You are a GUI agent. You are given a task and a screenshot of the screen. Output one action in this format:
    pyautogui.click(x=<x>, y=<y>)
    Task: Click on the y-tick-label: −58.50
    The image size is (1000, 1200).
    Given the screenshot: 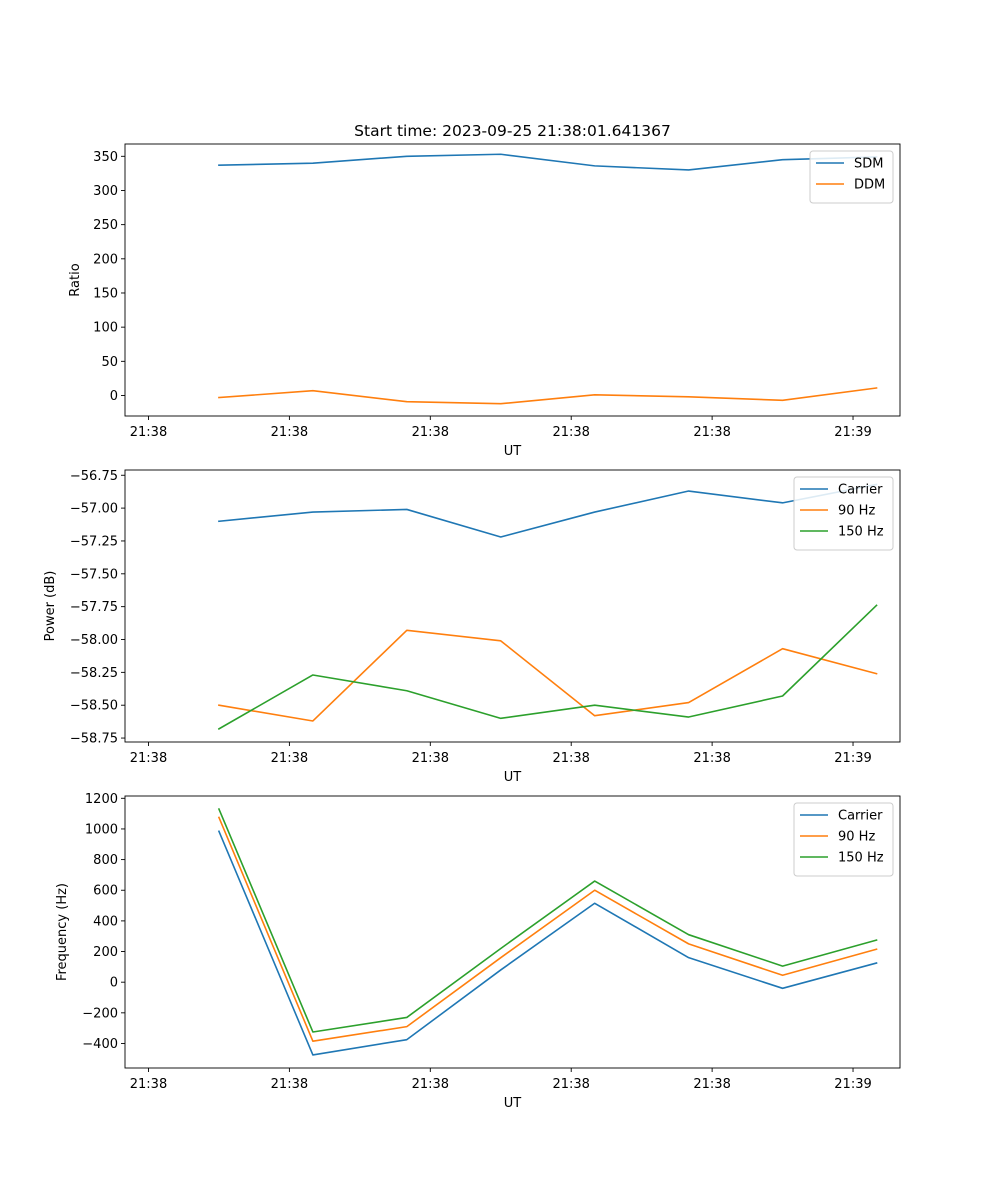 What is the action you would take?
    pyautogui.click(x=94, y=706)
    